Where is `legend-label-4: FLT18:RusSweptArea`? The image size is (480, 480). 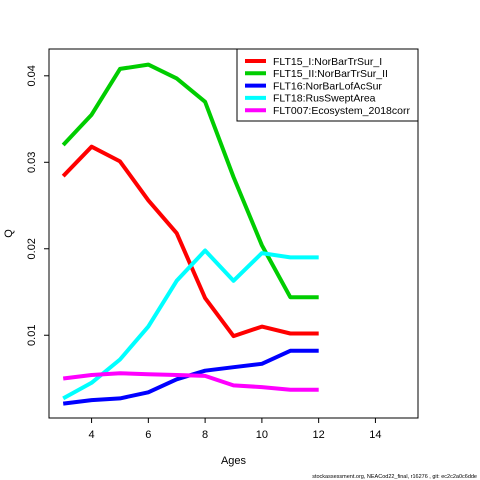
legend-label-4: FLT18:RusSweptArea is located at coordinates (324, 99).